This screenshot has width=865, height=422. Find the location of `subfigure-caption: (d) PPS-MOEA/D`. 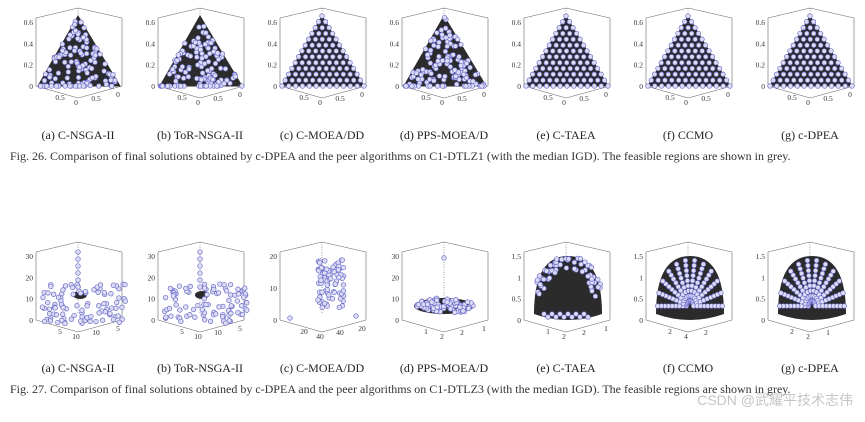

subfigure-caption: (d) PPS-MOEA/D is located at coordinates (444, 368).